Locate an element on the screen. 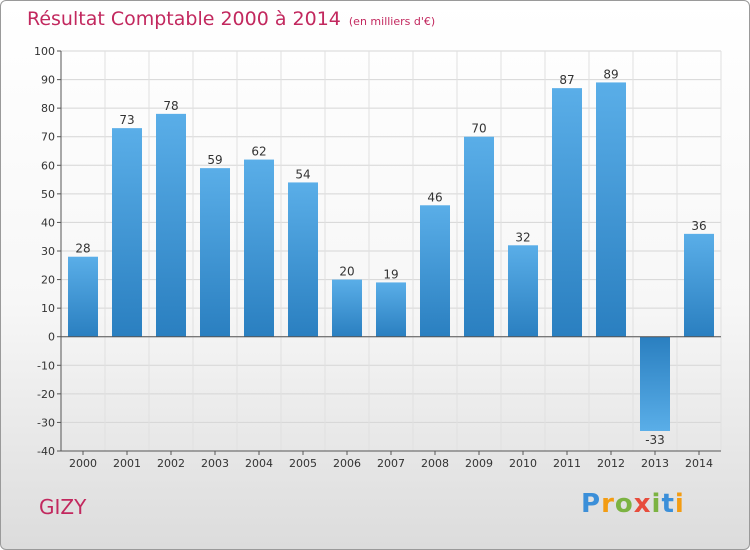  logo-letter: r is located at coordinates (608, 504).